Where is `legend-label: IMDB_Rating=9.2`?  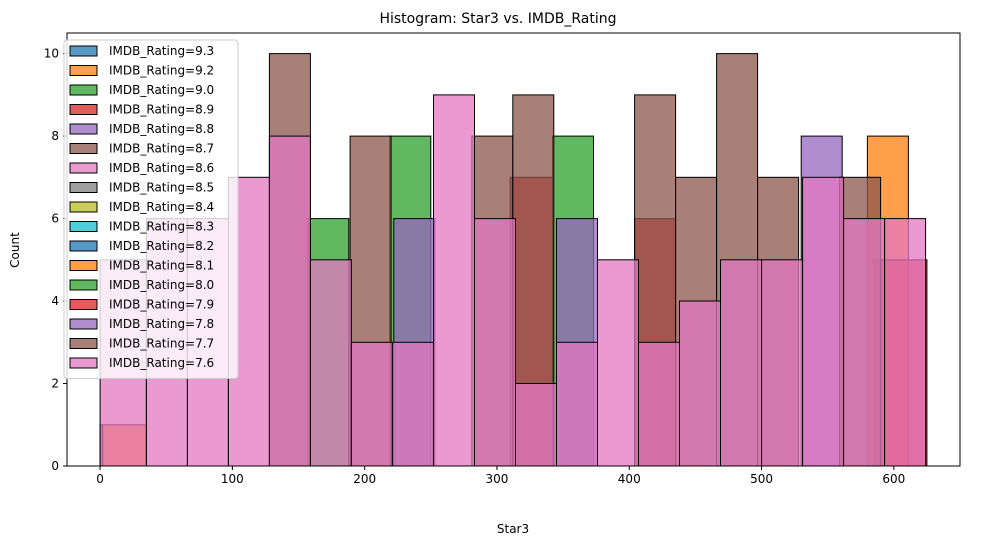 legend-label: IMDB_Rating=9.2 is located at coordinates (161, 71).